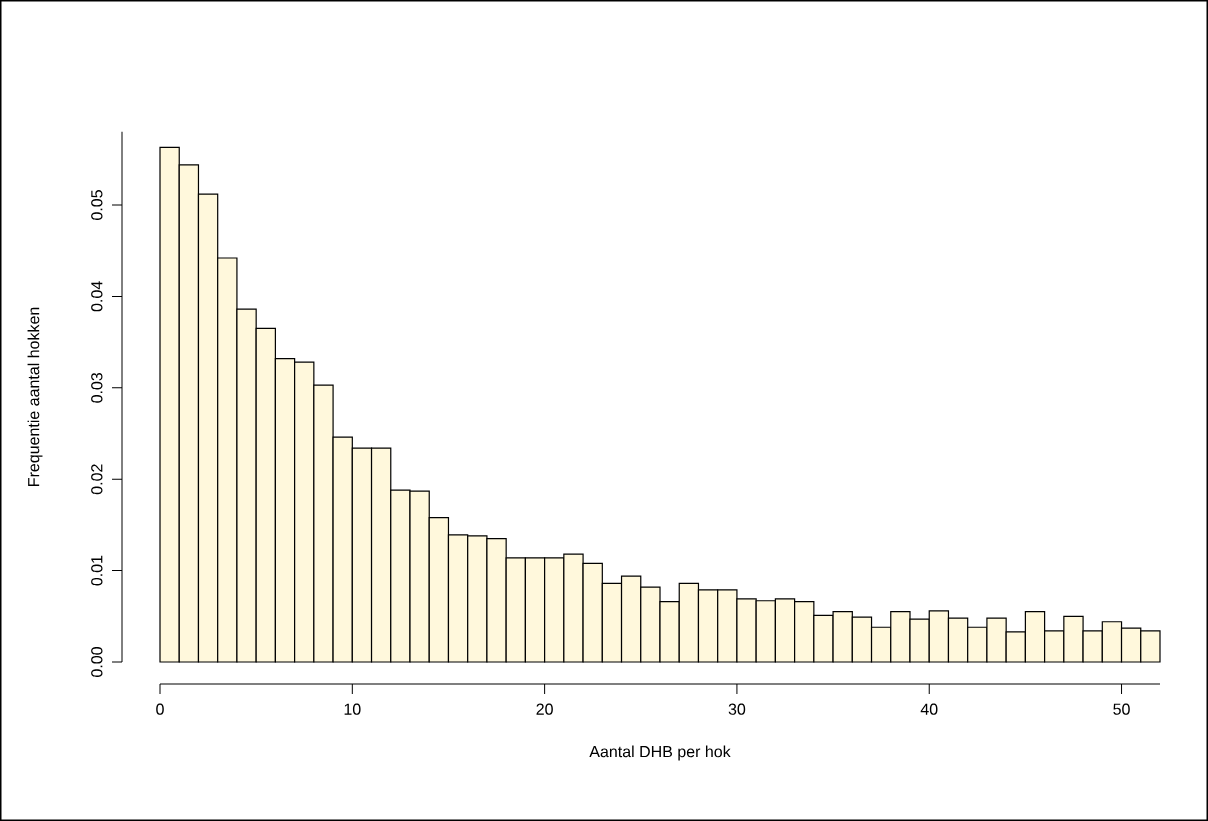 This screenshot has width=1208, height=821. What do you see at coordinates (1121, 709) in the screenshot?
I see `x-tick-label: 50` at bounding box center [1121, 709].